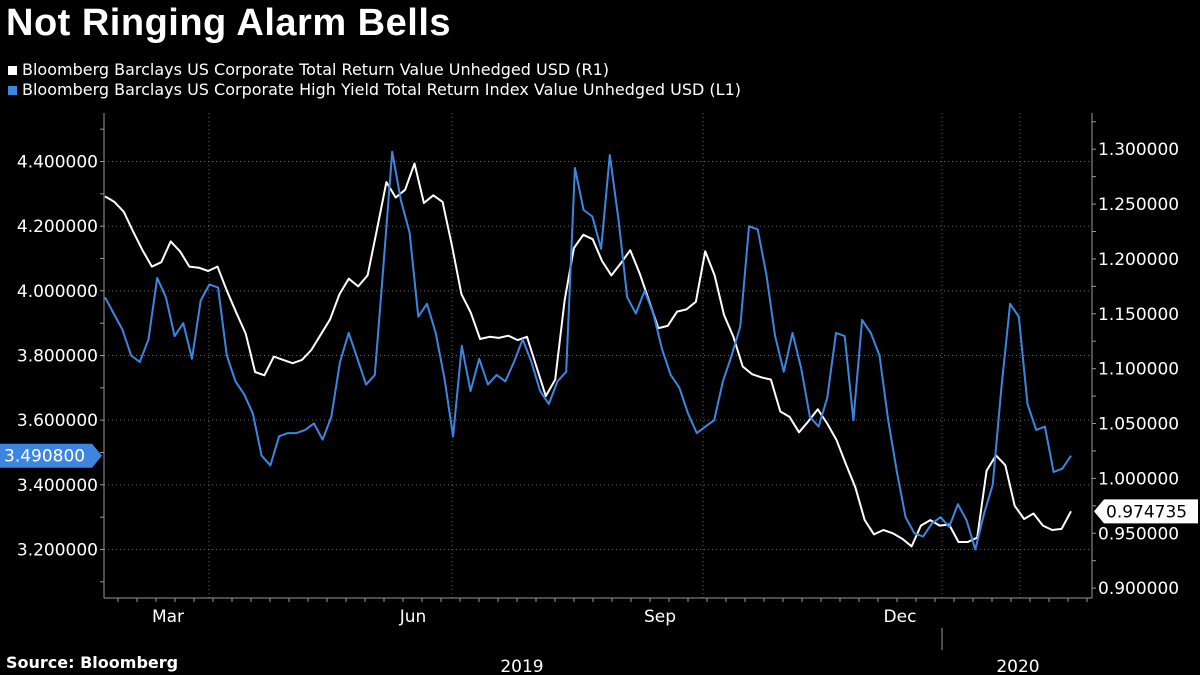  What do you see at coordinates (1138, 589) in the screenshot?
I see `right-axis-tick-label: 0.900000` at bounding box center [1138, 589].